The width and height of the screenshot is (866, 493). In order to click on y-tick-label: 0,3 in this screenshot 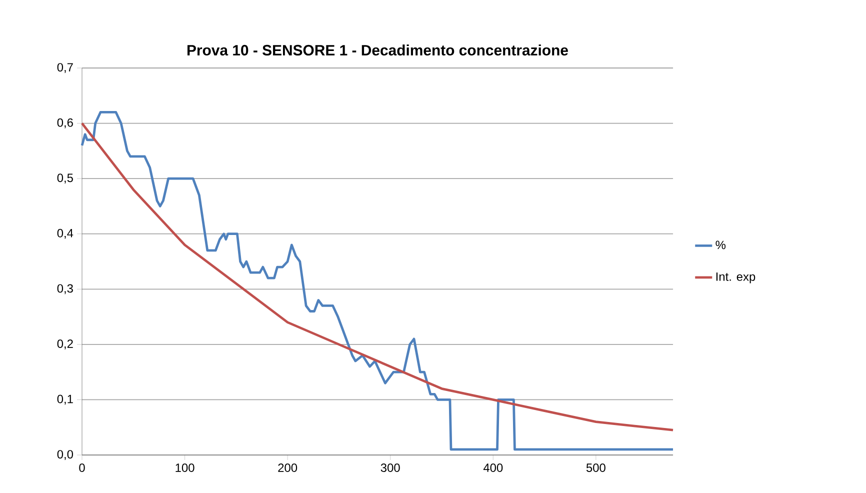, I will do `click(65, 289)`.